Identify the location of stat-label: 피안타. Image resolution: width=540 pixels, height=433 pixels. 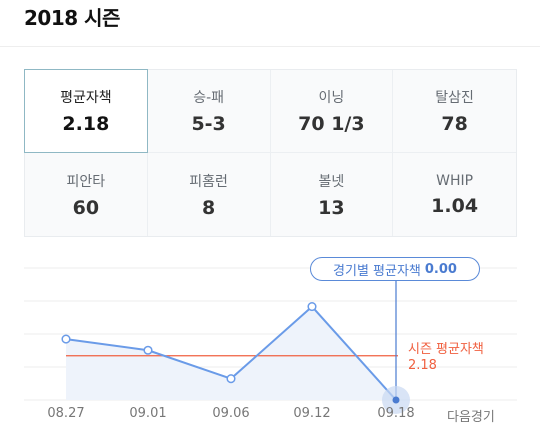
(86, 181).